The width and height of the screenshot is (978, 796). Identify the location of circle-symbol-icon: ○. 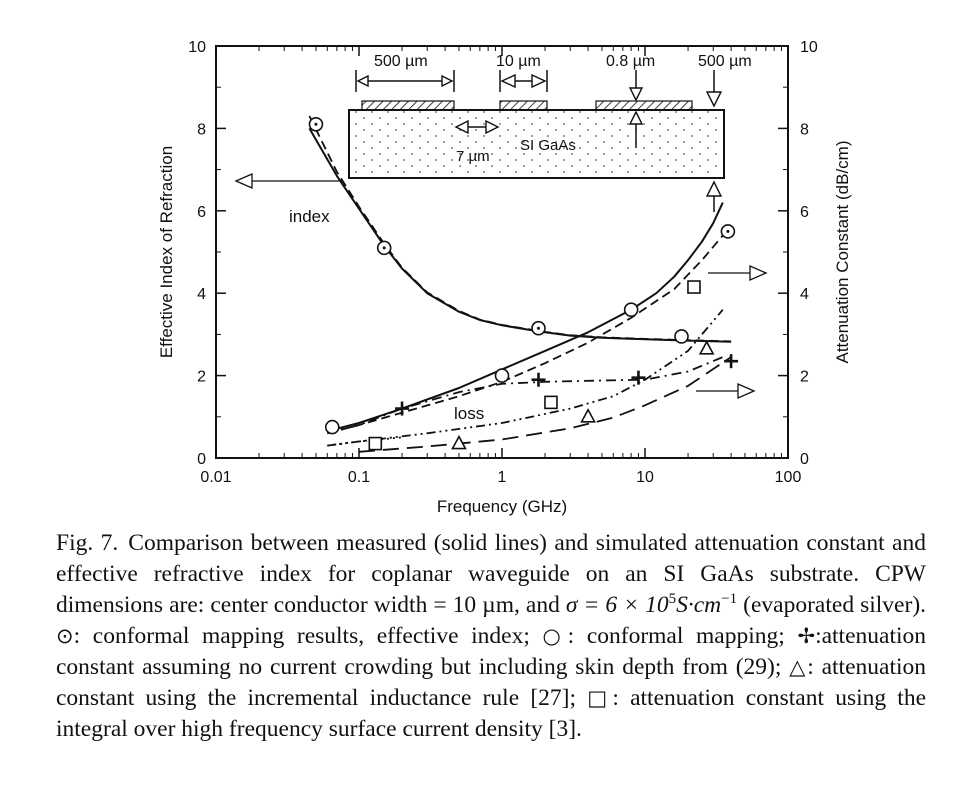
(555, 636).